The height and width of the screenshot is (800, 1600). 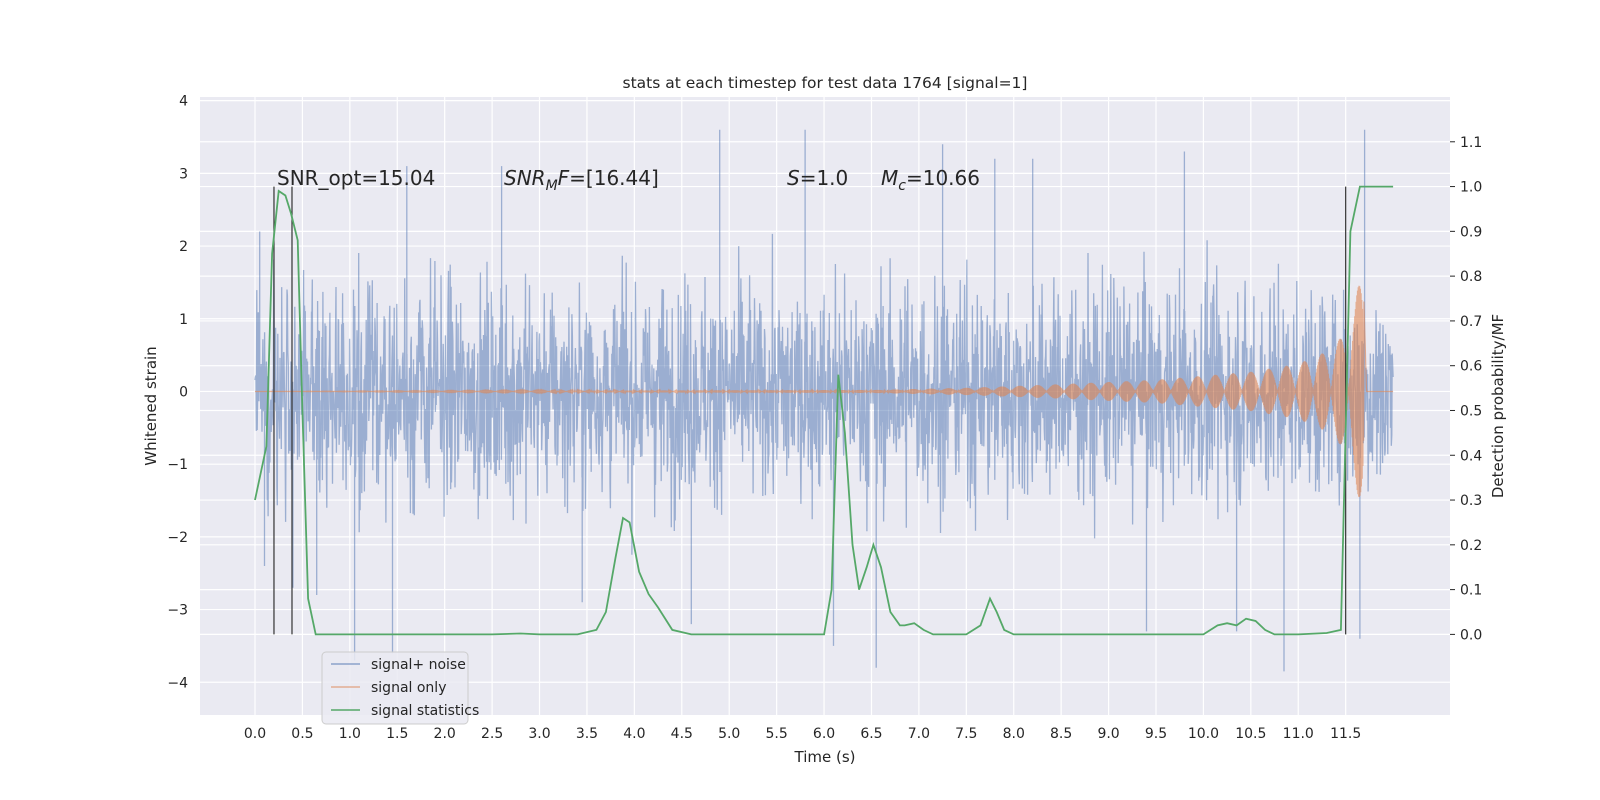 I want to click on x-tick-label: 0.0, so click(x=255, y=734).